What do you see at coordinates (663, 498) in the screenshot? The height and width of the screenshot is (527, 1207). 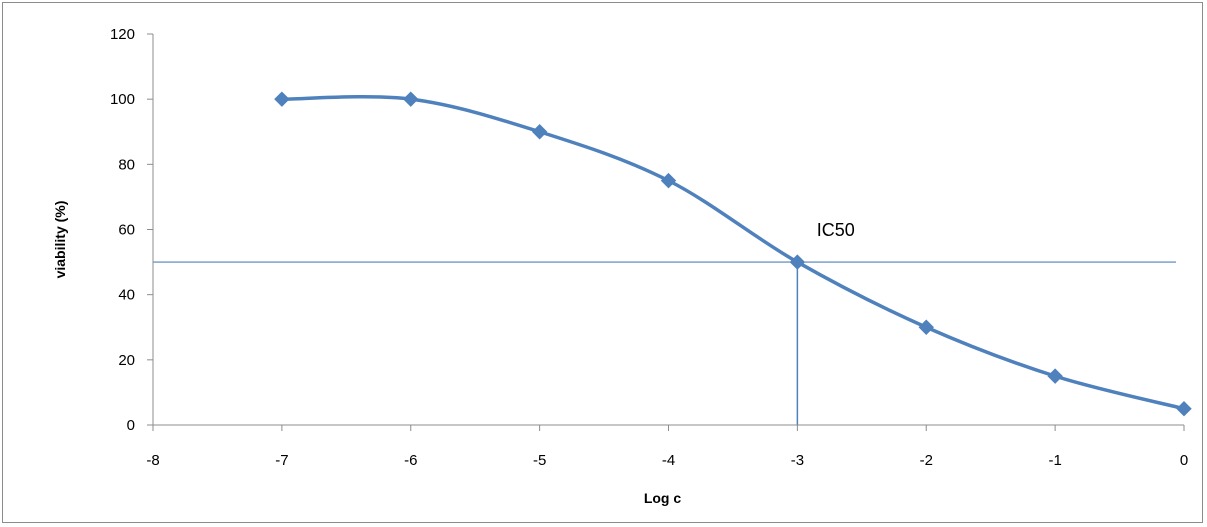 I see `x-axis-title: Log c` at bounding box center [663, 498].